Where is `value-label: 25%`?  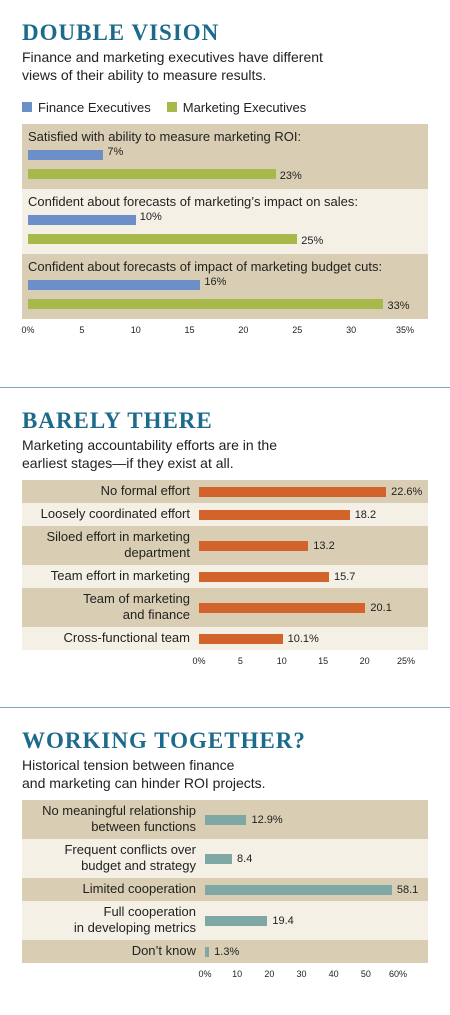
value-label: 25% is located at coordinates (312, 241).